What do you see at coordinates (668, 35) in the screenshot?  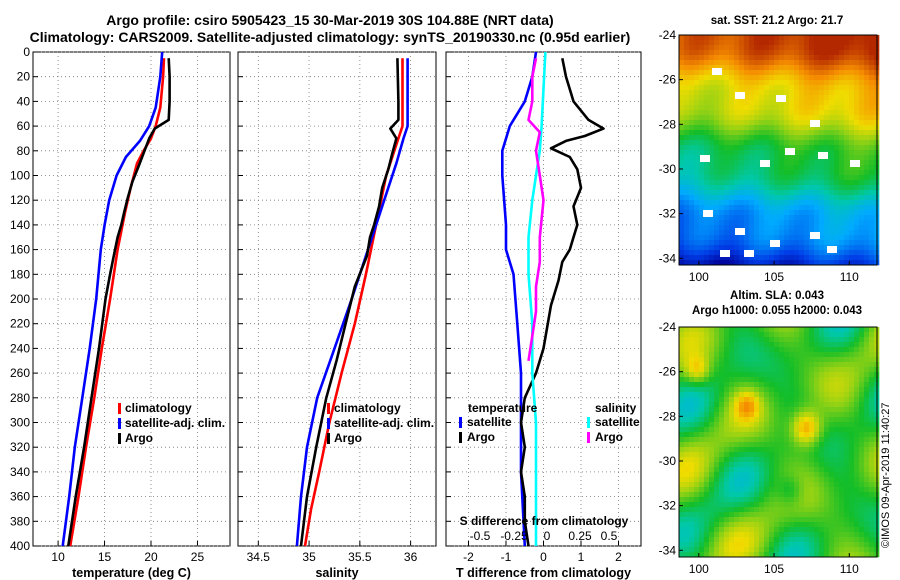 I see `map-y-tick-label: -24` at bounding box center [668, 35].